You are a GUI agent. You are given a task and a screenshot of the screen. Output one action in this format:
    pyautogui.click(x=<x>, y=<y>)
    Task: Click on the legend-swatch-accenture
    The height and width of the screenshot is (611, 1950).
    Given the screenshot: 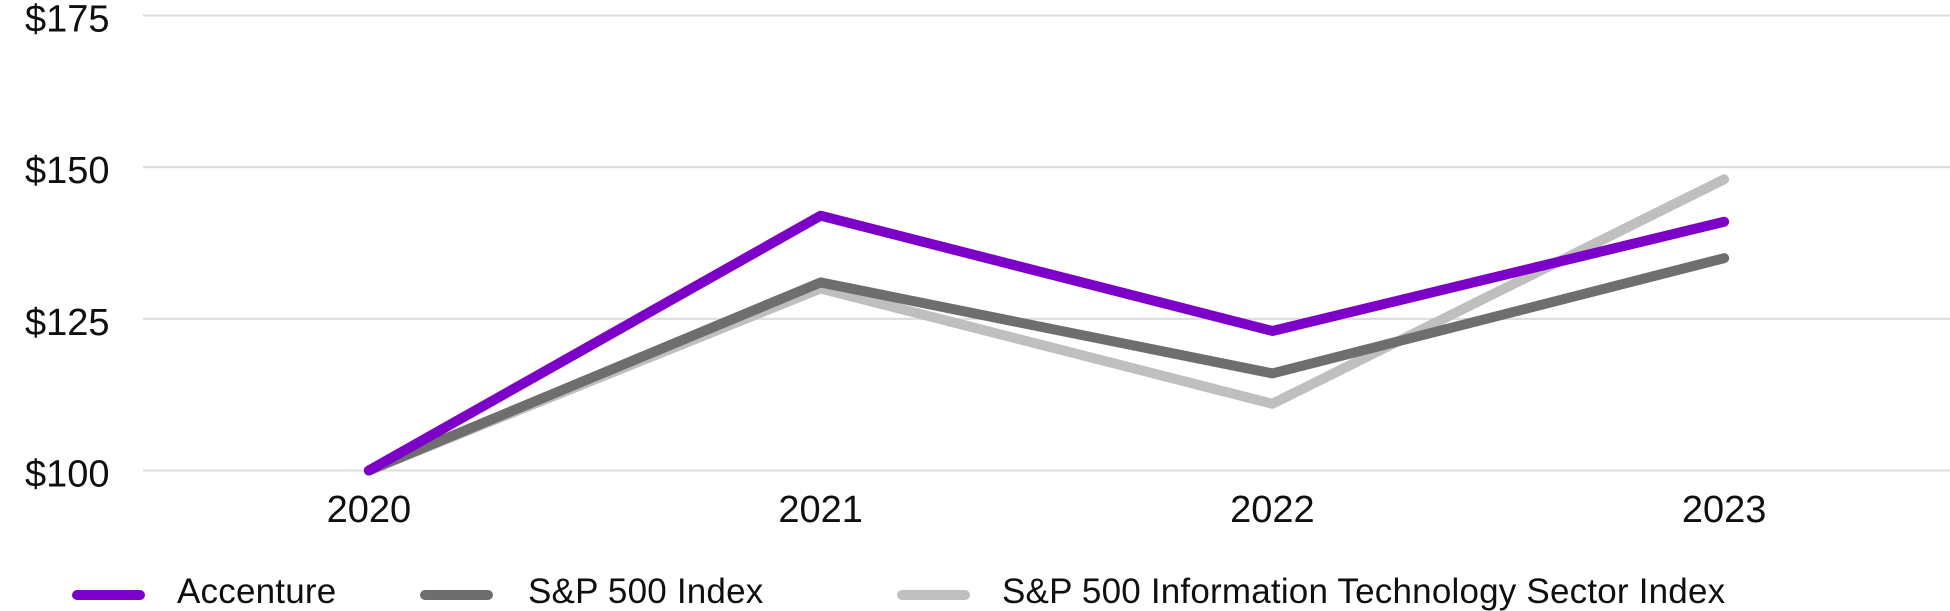 What is the action you would take?
    pyautogui.click(x=108, y=595)
    